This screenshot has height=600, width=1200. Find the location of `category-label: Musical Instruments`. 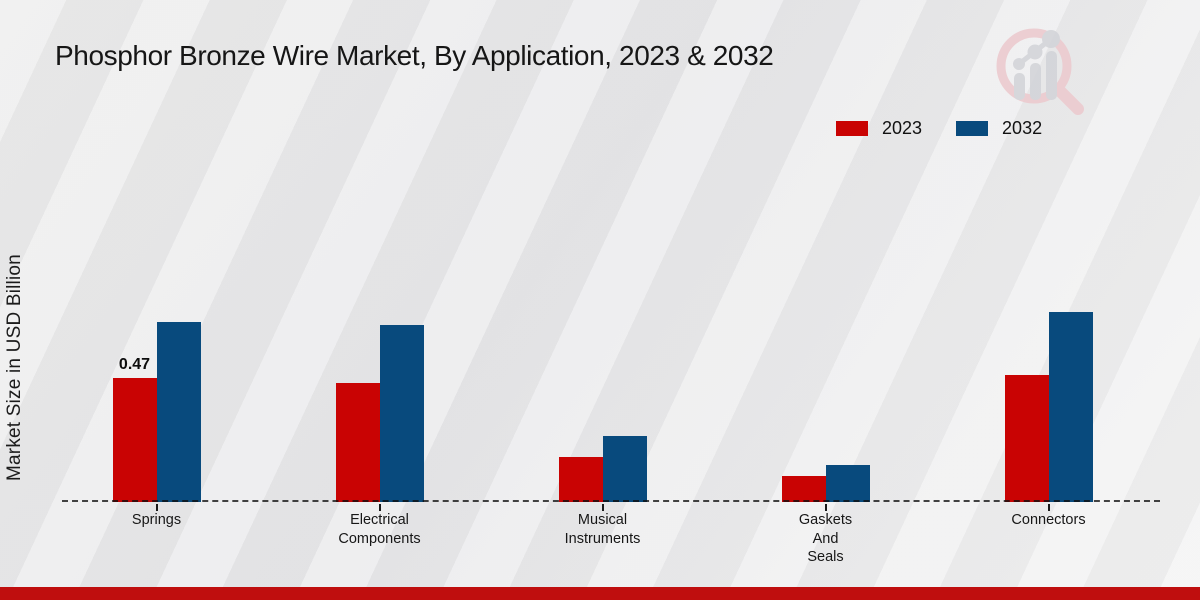

category-label: Musical Instruments is located at coordinates (602, 529).